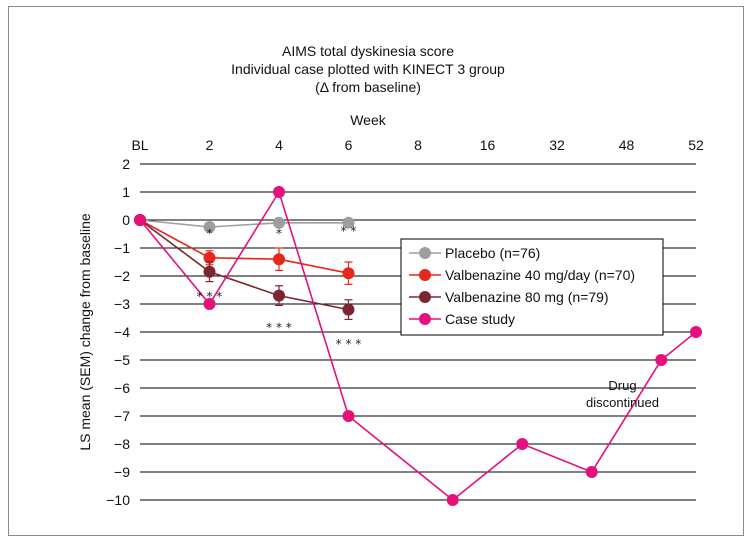 The width and height of the screenshot is (753, 547). What do you see at coordinates (85, 332) in the screenshot?
I see `y-axis-label: LS mean (SEM) change from baseline` at bounding box center [85, 332].